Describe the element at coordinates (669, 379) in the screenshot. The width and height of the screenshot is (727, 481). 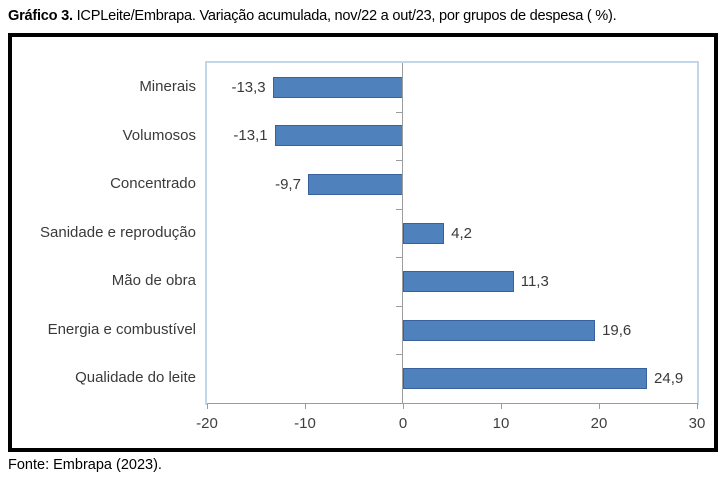
I see `bar-value-label: 24,9` at that location.